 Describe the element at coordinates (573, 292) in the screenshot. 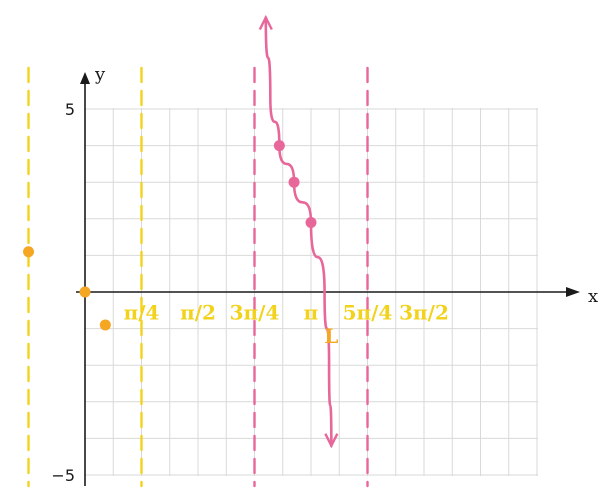

I see `x-axis-arrow` at that location.